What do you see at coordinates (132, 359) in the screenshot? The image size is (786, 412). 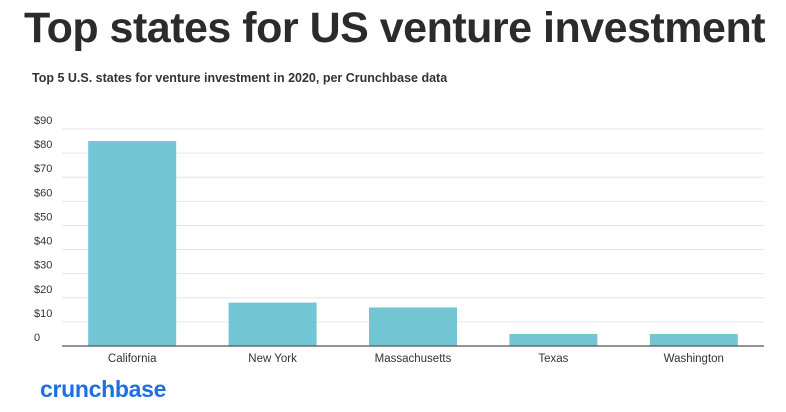 I see `x-tick-label: California` at bounding box center [132, 359].